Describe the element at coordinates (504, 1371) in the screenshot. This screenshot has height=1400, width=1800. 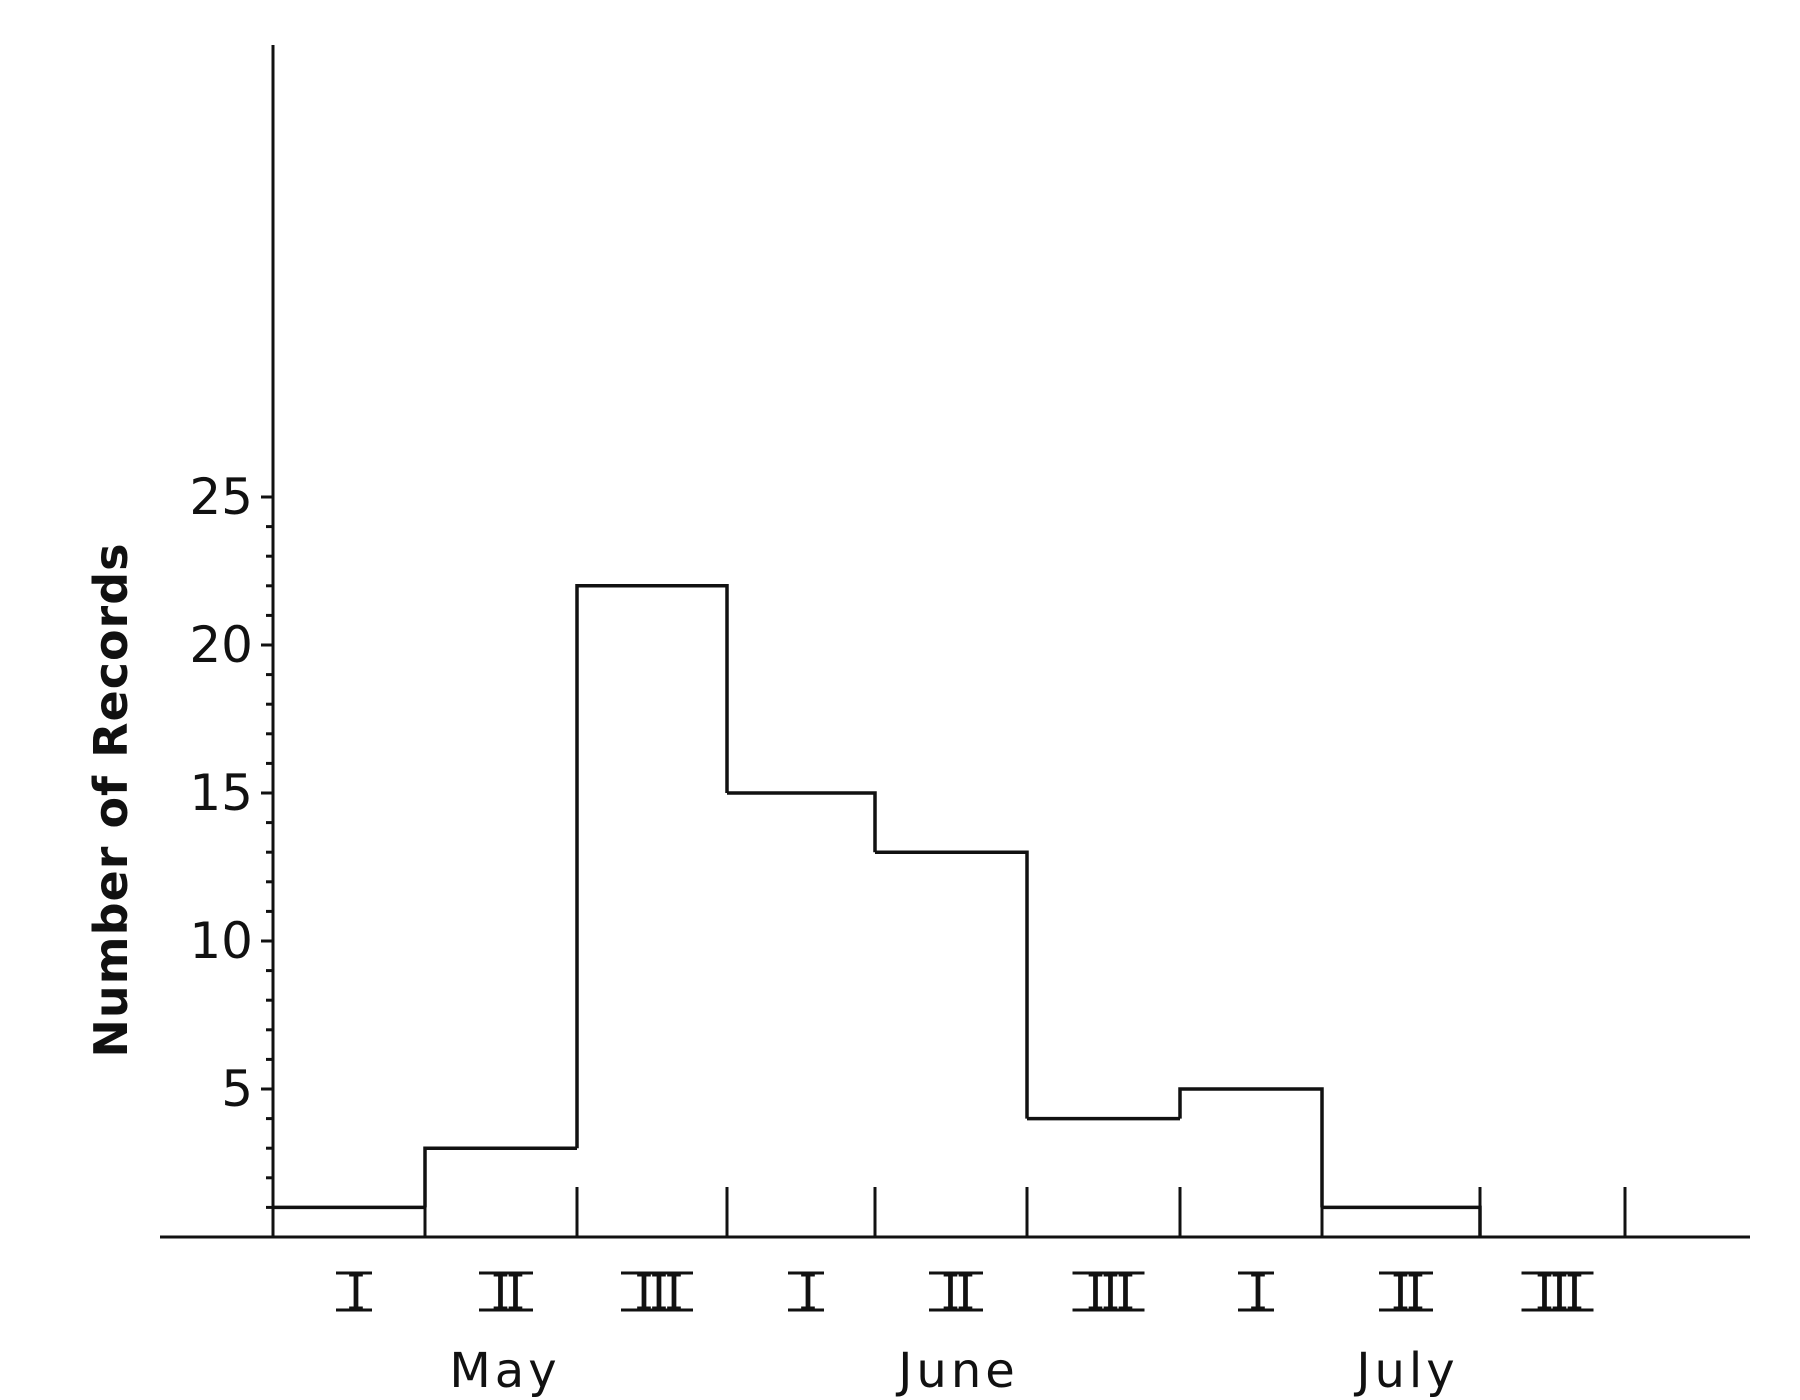
I see `x-month-label: May` at that location.